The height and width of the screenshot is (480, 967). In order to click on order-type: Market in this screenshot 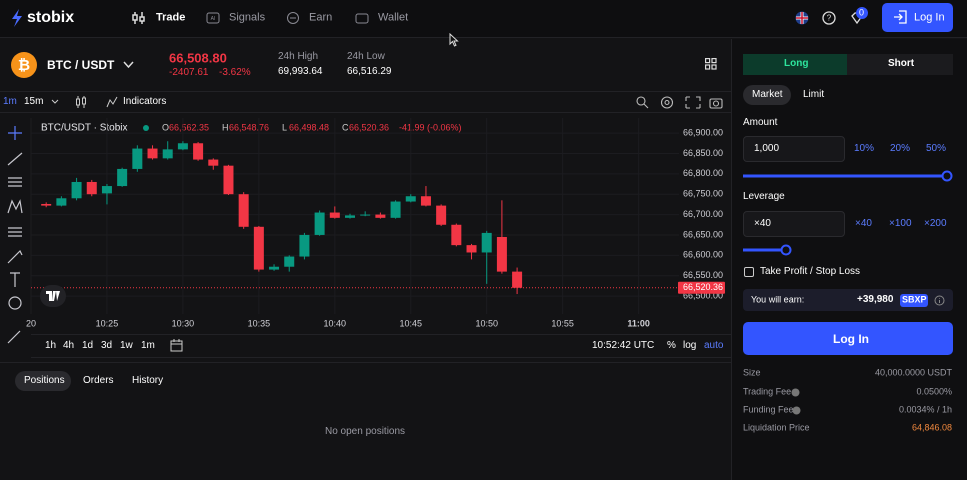, I will do `click(767, 94)`.